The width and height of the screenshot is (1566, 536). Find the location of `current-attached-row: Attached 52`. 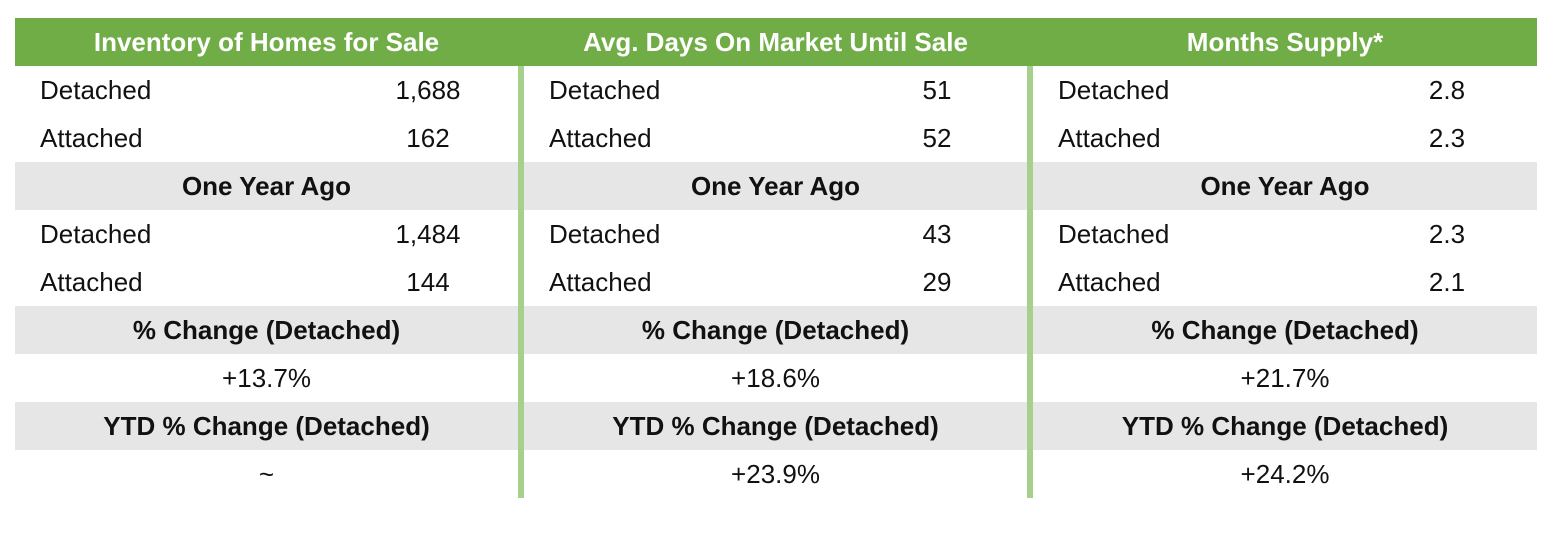

current-attached-row: Attached 52 is located at coordinates (775, 138).